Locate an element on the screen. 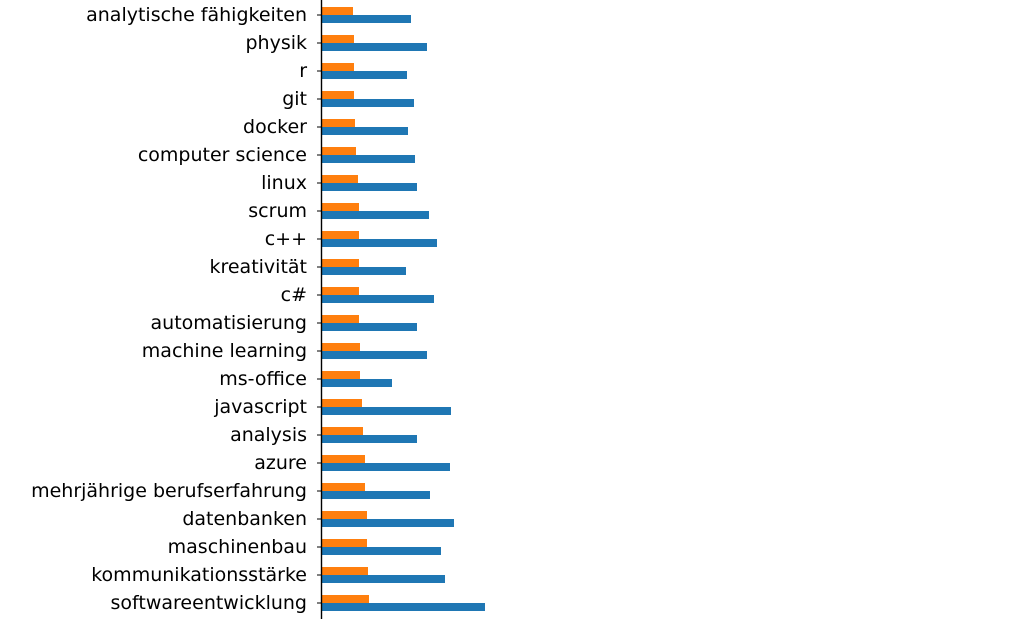  y-tick-label: machine learning is located at coordinates (224, 351).